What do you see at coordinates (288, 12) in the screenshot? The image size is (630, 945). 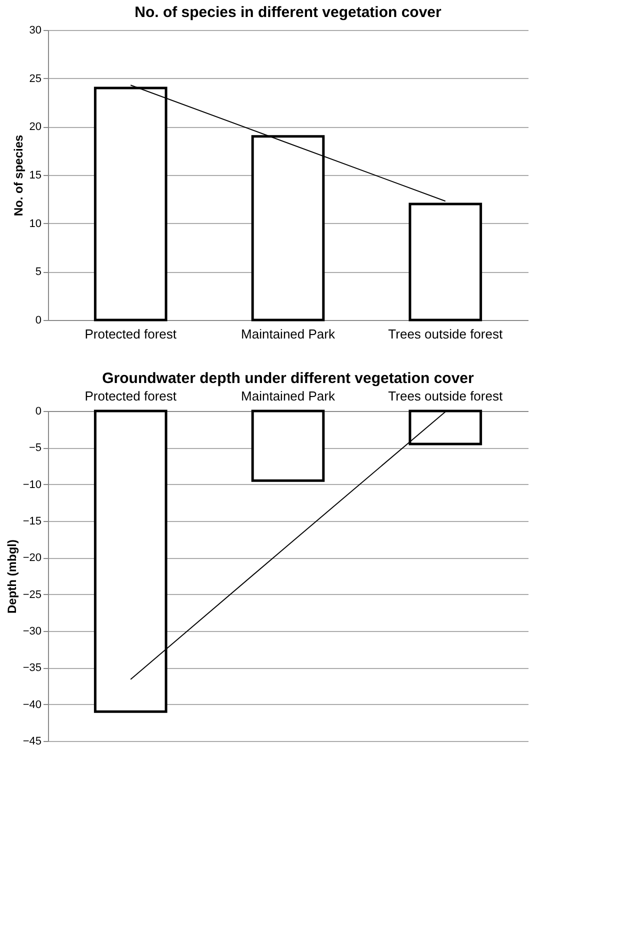 I see `chart-title: No. of species in different vegetation cover` at bounding box center [288, 12].